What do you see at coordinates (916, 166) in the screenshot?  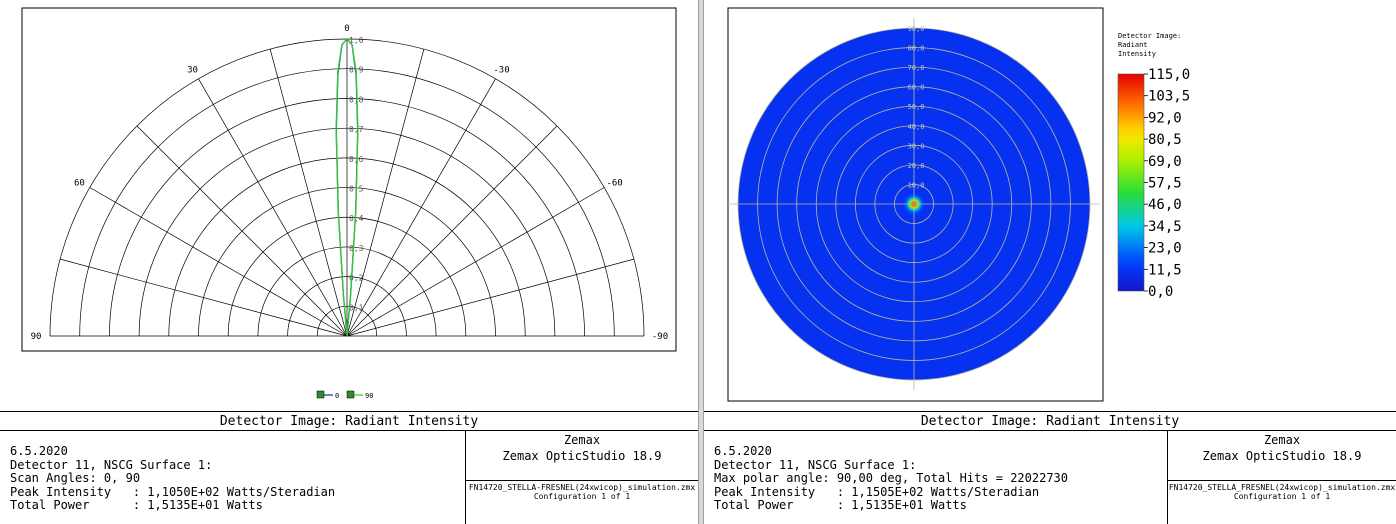 I see `radial-tick-label: 20,0` at bounding box center [916, 166].